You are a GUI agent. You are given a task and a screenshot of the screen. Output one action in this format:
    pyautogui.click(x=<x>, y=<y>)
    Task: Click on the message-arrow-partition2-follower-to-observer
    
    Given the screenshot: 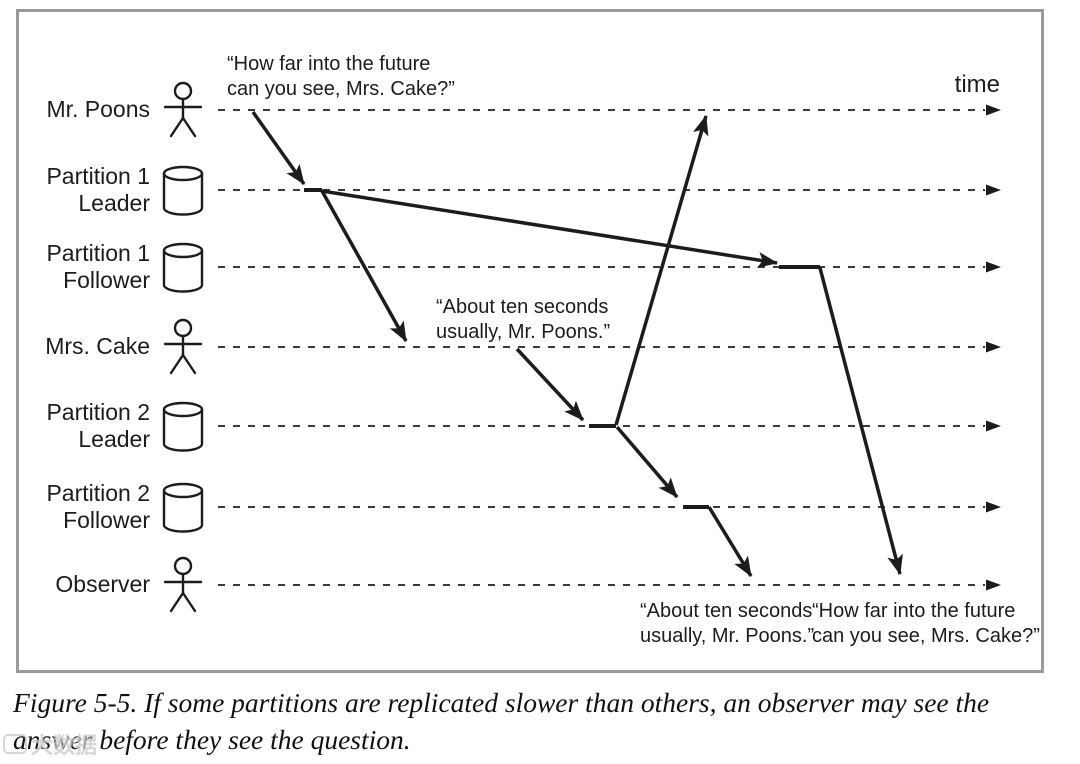 What is the action you would take?
    pyautogui.click(x=730, y=541)
    